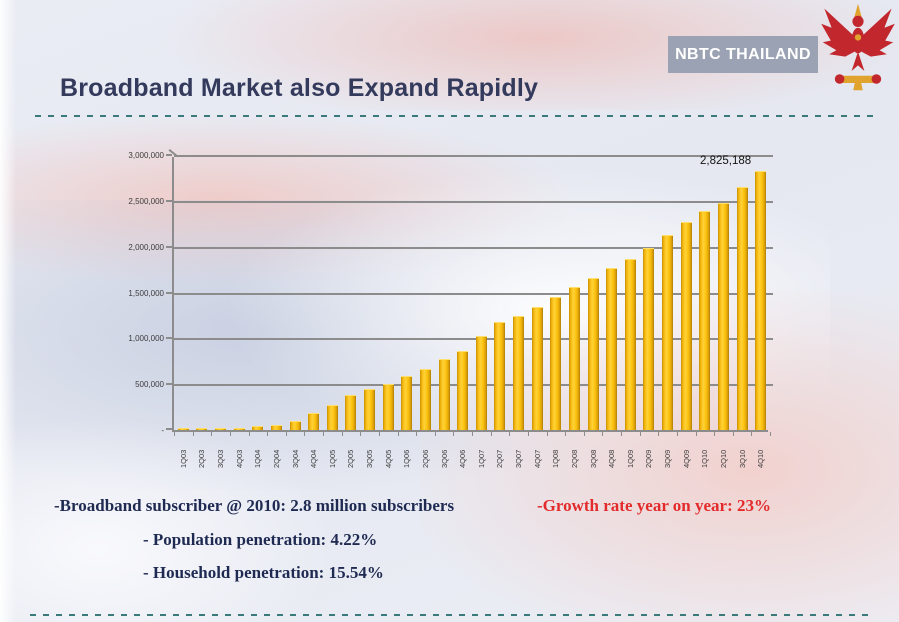  What do you see at coordinates (723, 458) in the screenshot?
I see `x-axis-label: 2Q10` at bounding box center [723, 458].